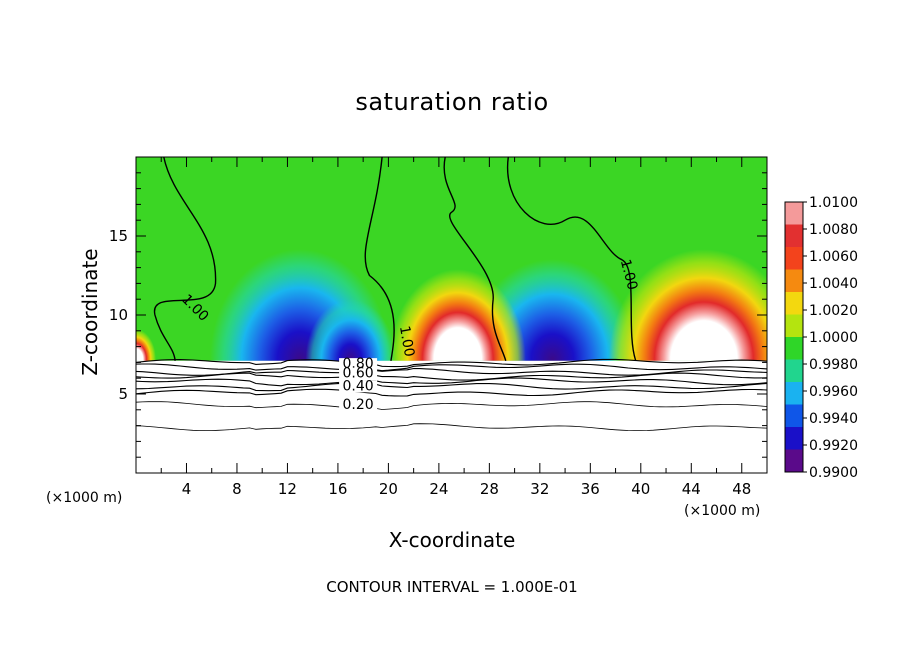 The height and width of the screenshot is (654, 904). What do you see at coordinates (452, 587) in the screenshot?
I see `contour-interval-note: CONTOUR INTERVAL = 1.000E-01` at bounding box center [452, 587].